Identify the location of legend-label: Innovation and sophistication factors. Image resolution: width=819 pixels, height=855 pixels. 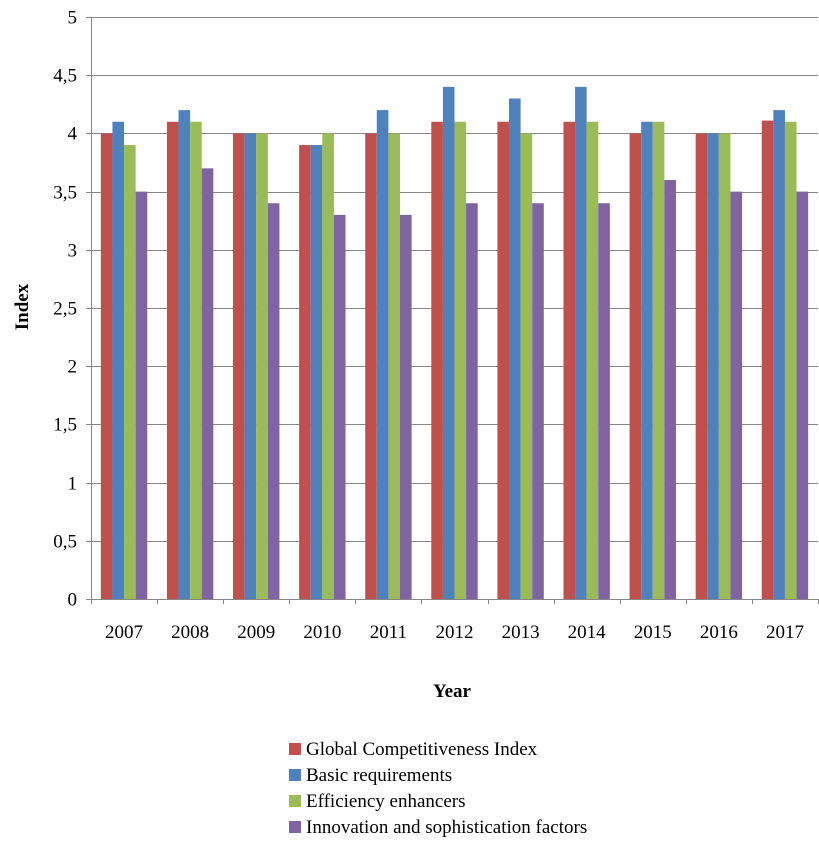
(446, 827).